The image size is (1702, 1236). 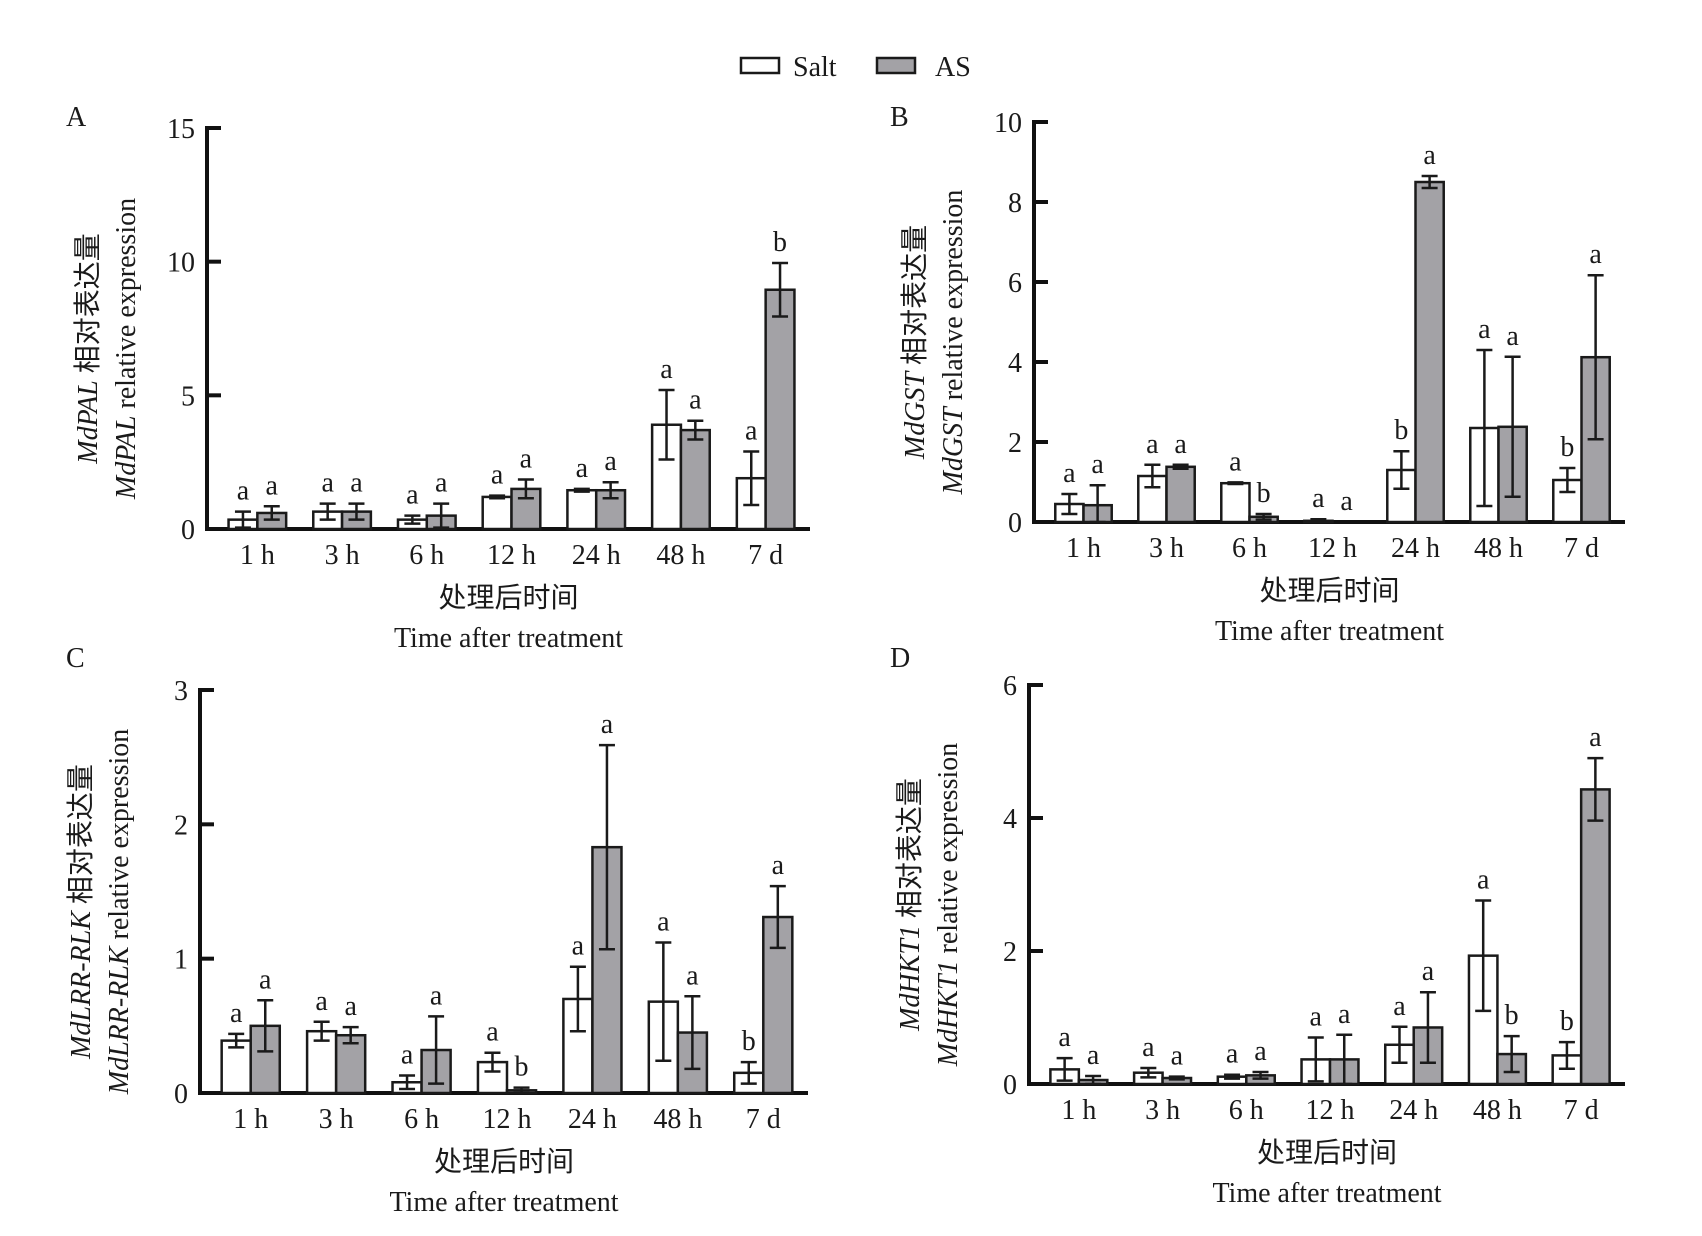 What do you see at coordinates (181, 129) in the screenshot?
I see `y-tick-label: 15` at bounding box center [181, 129].